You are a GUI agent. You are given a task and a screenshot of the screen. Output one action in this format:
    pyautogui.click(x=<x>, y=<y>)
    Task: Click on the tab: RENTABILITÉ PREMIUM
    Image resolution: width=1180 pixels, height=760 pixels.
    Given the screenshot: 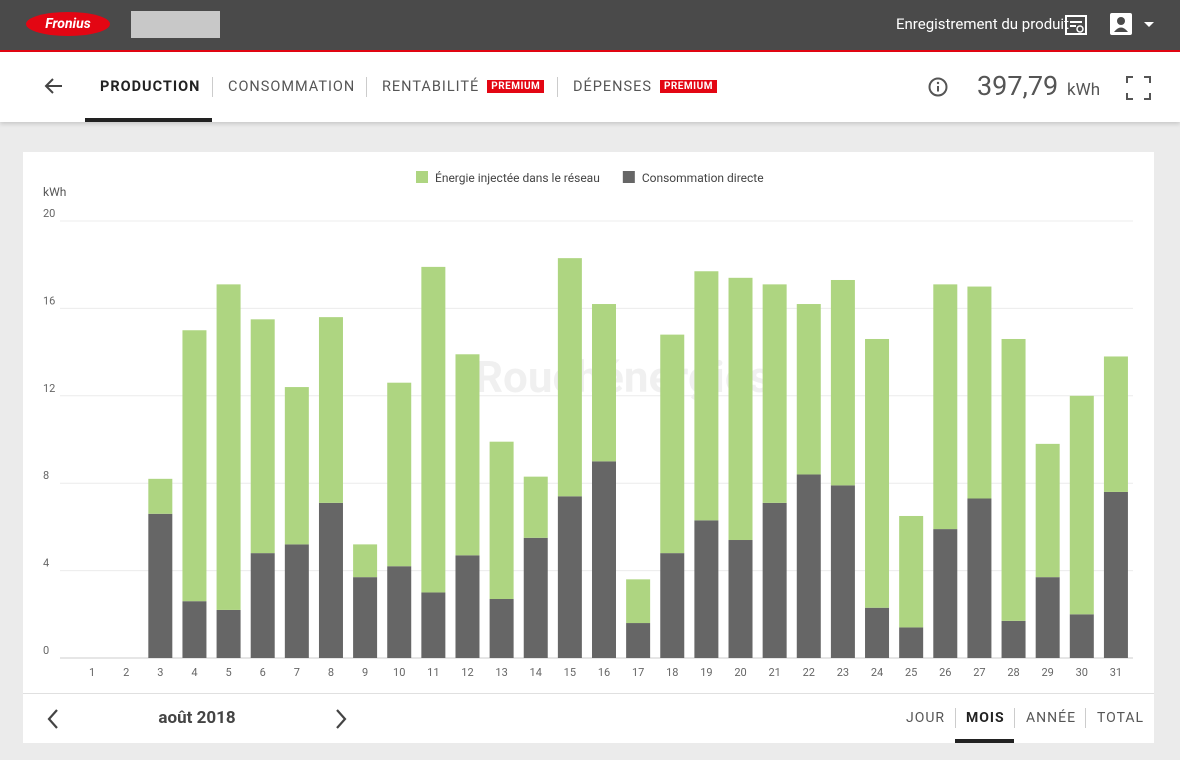 What is the action you would take?
    pyautogui.click(x=463, y=86)
    